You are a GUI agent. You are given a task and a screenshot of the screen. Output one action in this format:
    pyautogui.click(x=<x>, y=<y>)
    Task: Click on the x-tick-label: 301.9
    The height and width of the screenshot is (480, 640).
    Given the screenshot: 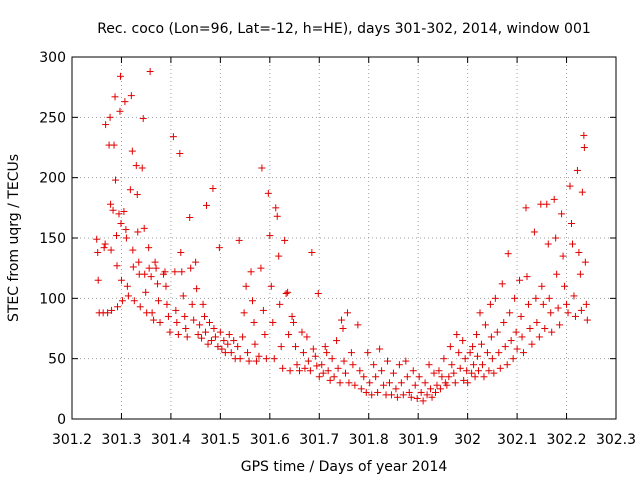 What is the action you would take?
    pyautogui.click(x=418, y=440)
    